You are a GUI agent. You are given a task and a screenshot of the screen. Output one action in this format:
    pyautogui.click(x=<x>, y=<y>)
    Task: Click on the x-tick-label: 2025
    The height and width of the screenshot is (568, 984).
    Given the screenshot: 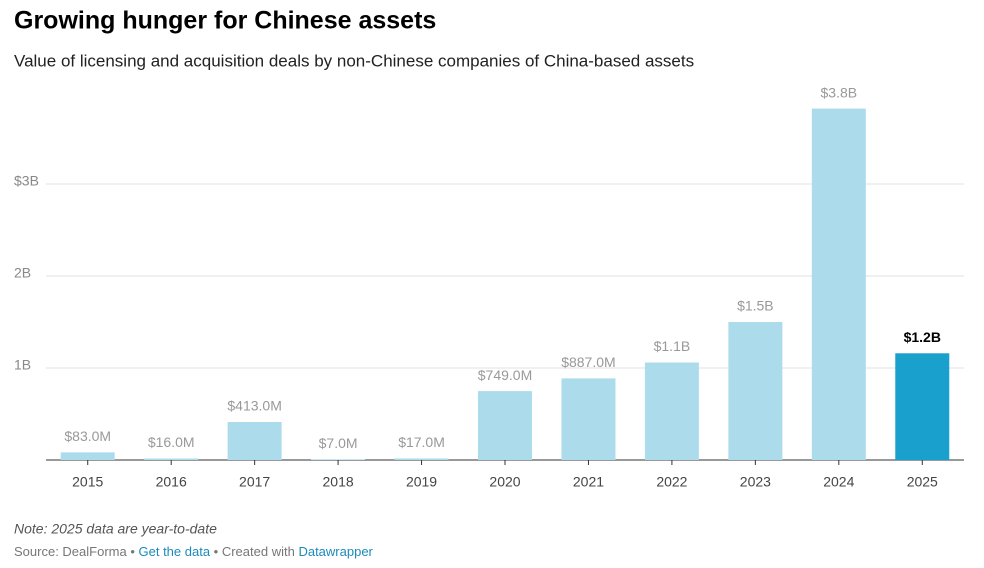 What is the action you would take?
    pyautogui.click(x=922, y=482)
    